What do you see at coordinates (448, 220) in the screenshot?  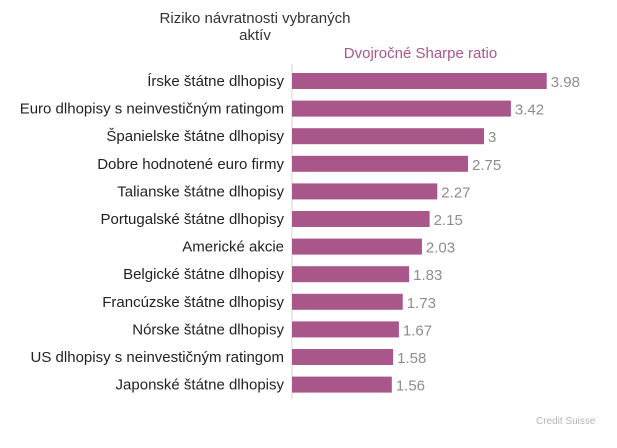 I see `value-label: 2.15` at bounding box center [448, 220].